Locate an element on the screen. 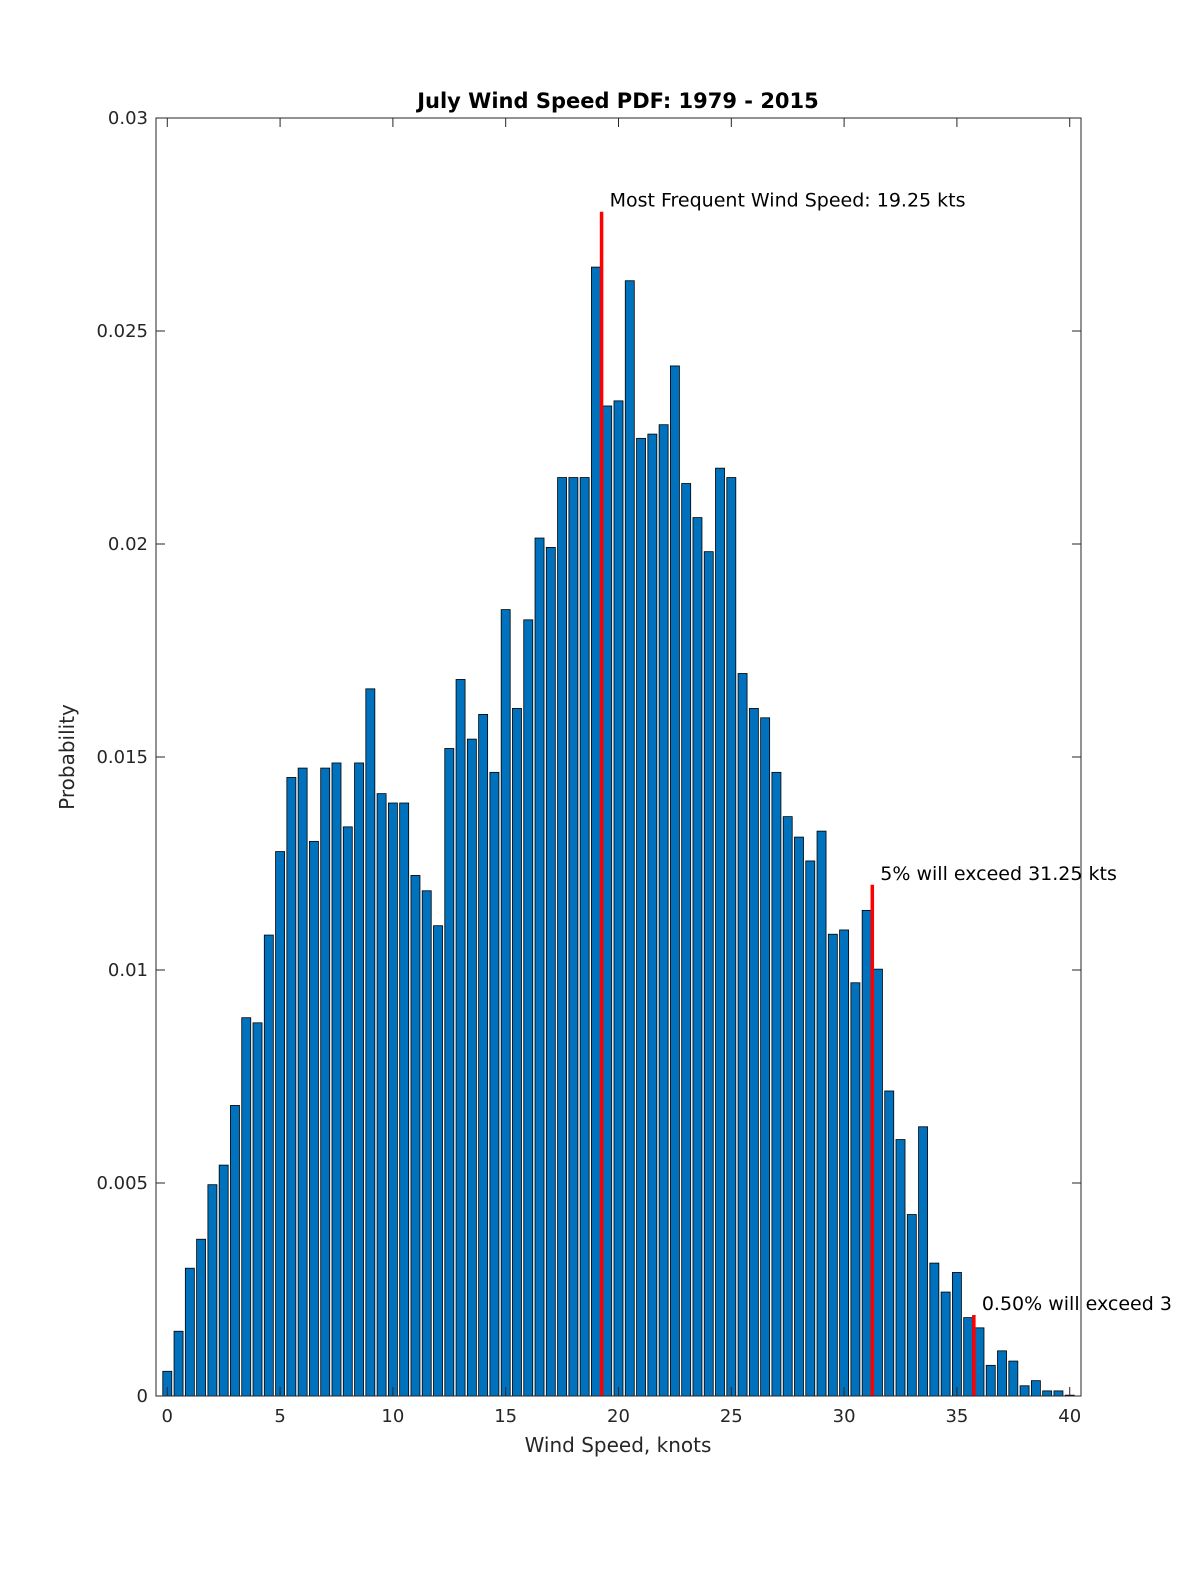 The height and width of the screenshot is (1575, 1200). x-axis-label: Wind Speed, knots is located at coordinates (618, 1445).